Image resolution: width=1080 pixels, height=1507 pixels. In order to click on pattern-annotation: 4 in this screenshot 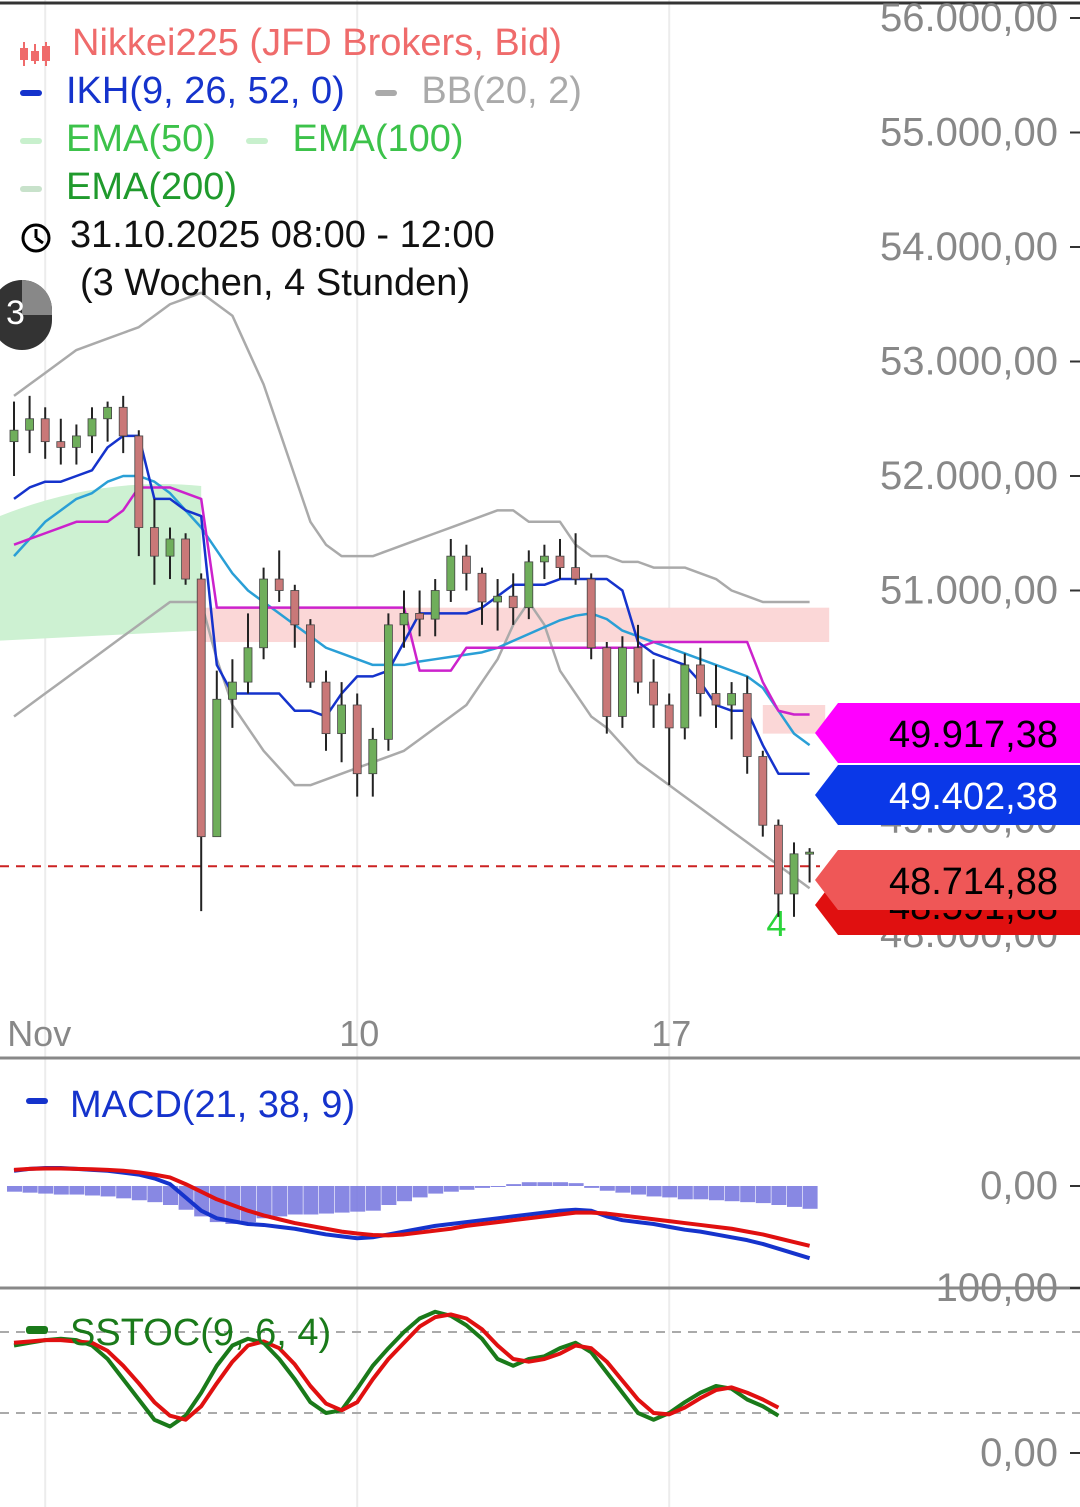, I will do `click(776, 923)`.